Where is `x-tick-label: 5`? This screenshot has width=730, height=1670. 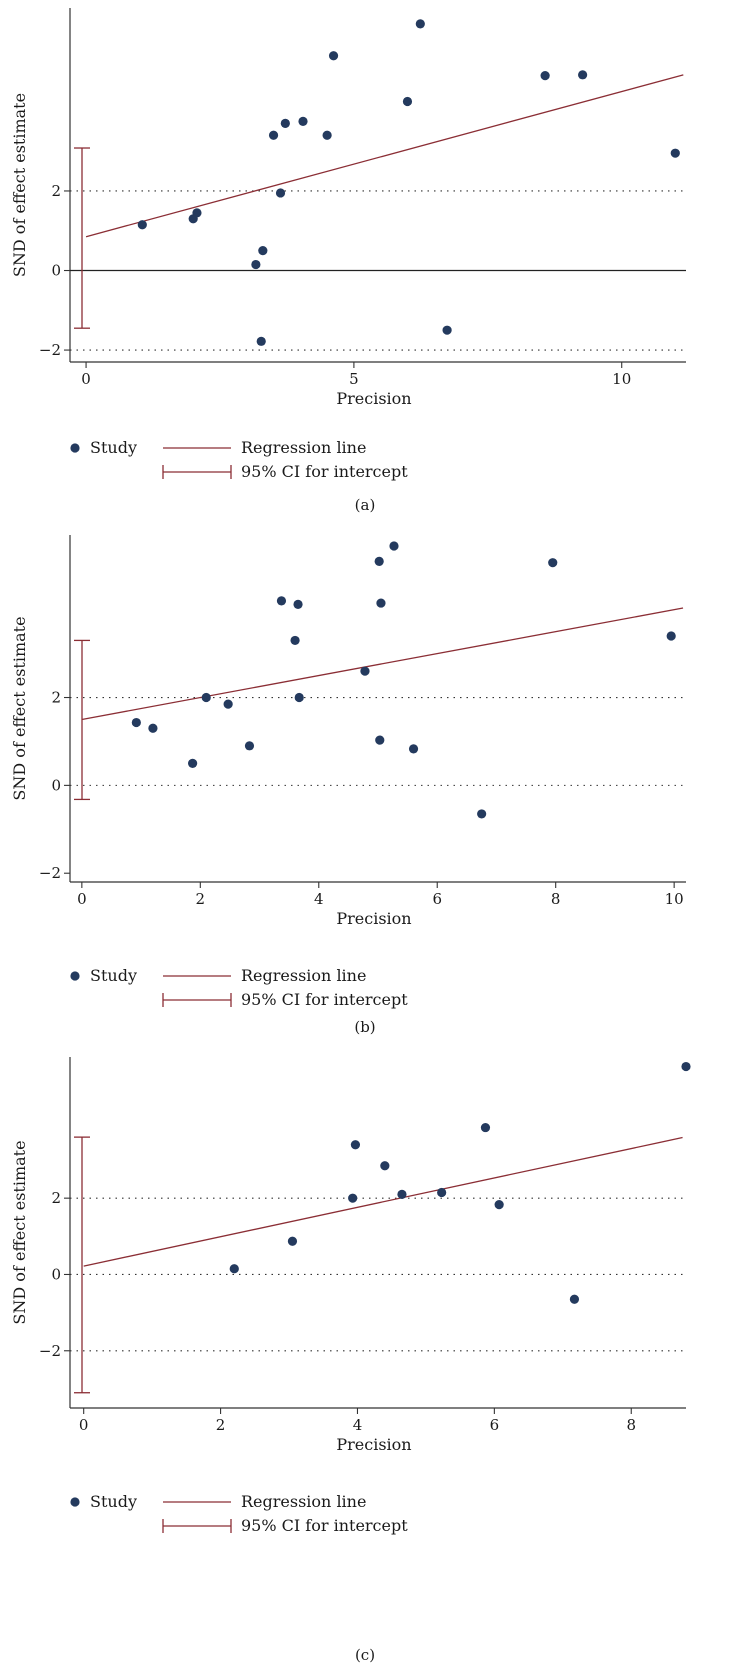
x-tick-label: 5 is located at coordinates (354, 379).